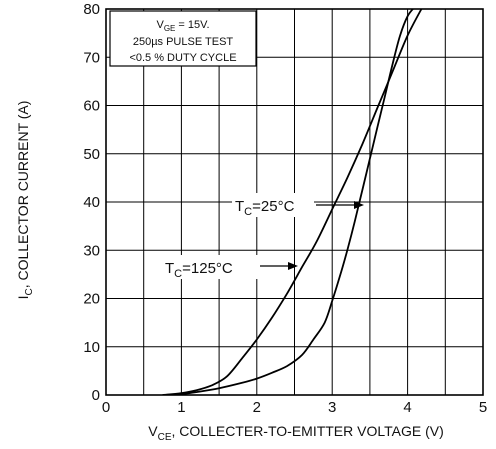 Image resolution: width=496 pixels, height=449 pixels. What do you see at coordinates (248, 212) in the screenshot?
I see `annotation-25c-sub: C` at bounding box center [248, 212].